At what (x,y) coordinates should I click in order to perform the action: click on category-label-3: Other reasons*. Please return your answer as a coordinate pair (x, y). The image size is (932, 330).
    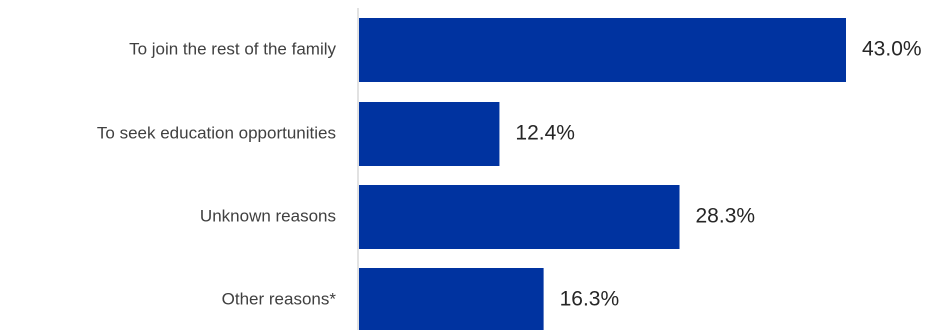
    Looking at the image, I should click on (279, 298).